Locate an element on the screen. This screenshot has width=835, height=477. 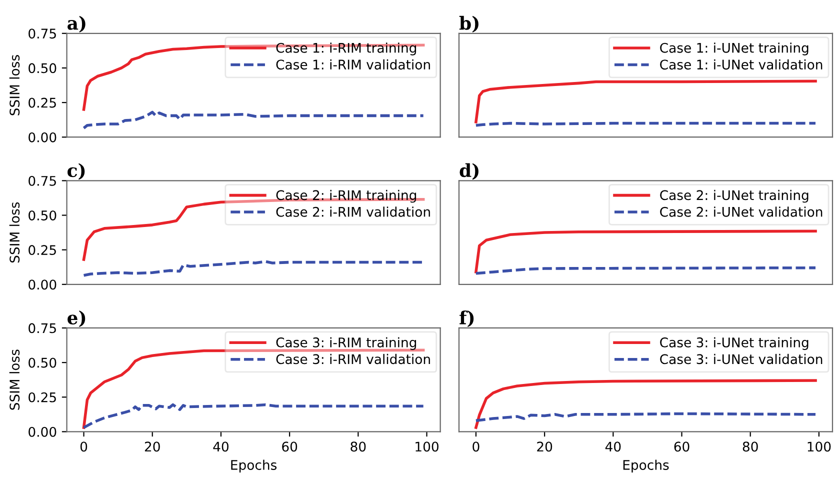
chart-title: b) is located at coordinates (468, 24).